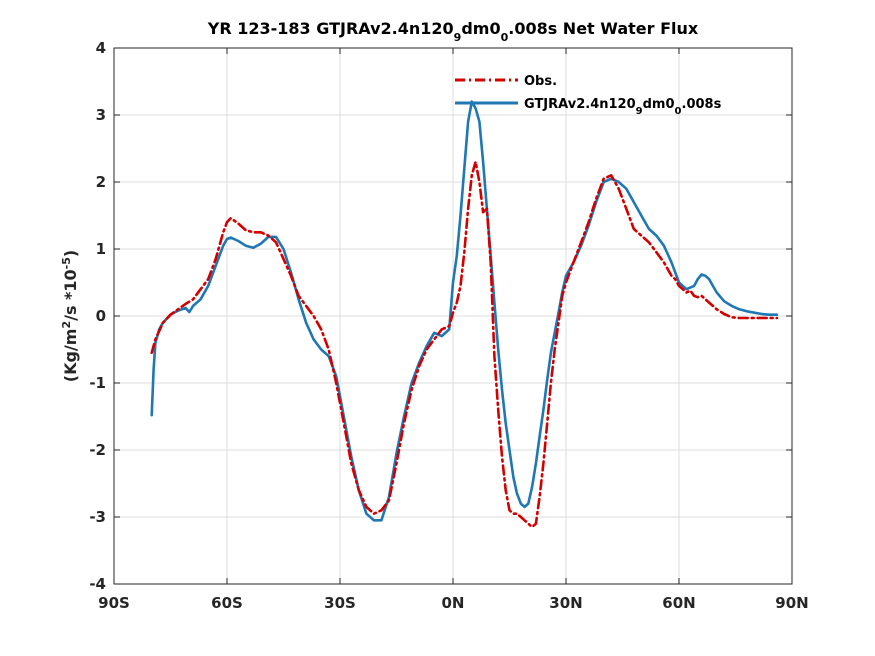  What do you see at coordinates (340, 603) in the screenshot?
I see `x-tick-label: 30S` at bounding box center [340, 603].